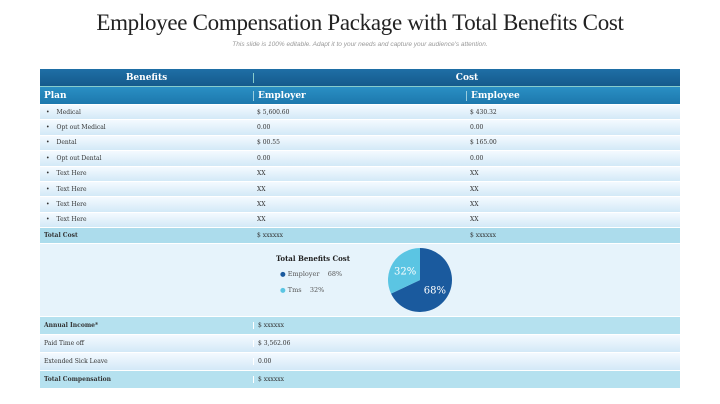  I want to click on table-row: Dental $ 00.55 $ 165.00, so click(360, 143).